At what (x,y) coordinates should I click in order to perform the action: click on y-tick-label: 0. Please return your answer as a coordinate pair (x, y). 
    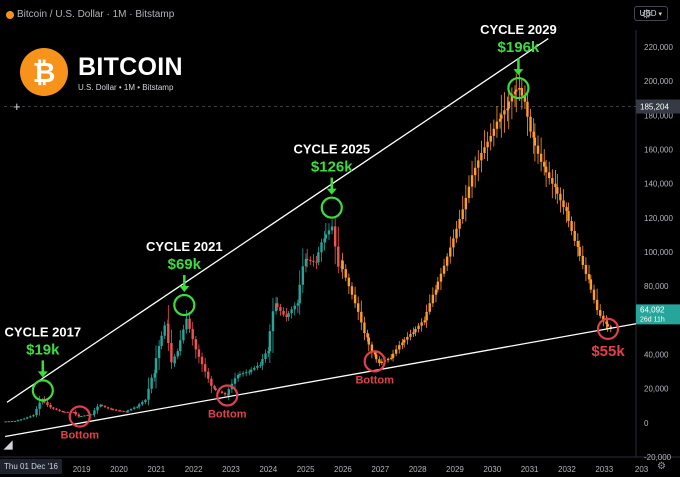
    Looking at the image, I should click on (646, 423).